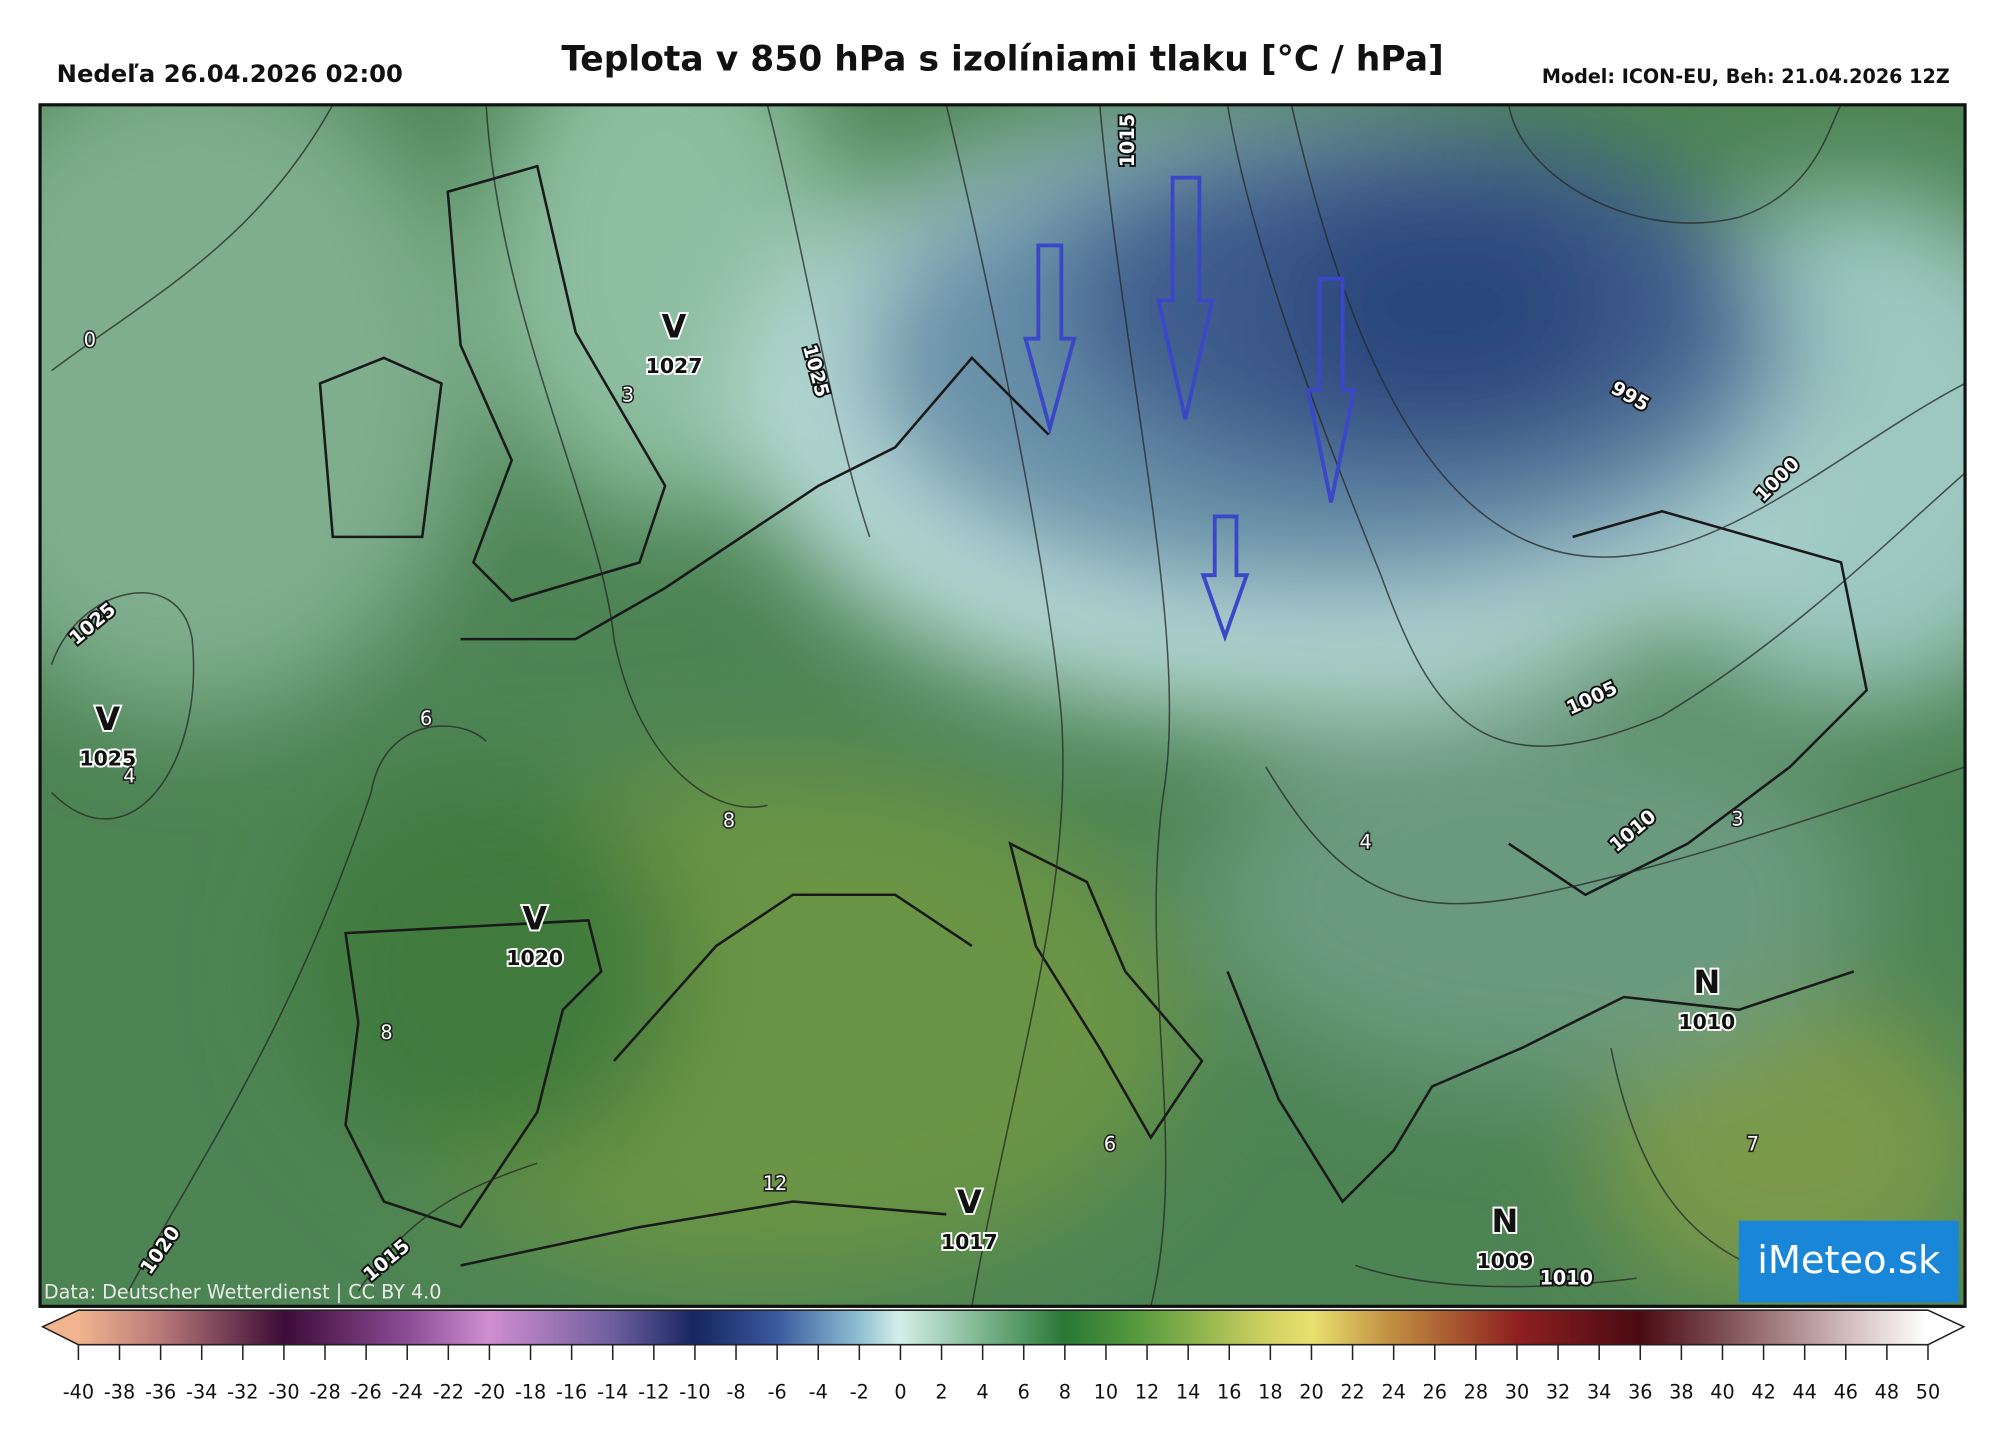 This screenshot has height=1438, width=2000. I want to click on colorbar-tick-label: 6, so click(1024, 1391).